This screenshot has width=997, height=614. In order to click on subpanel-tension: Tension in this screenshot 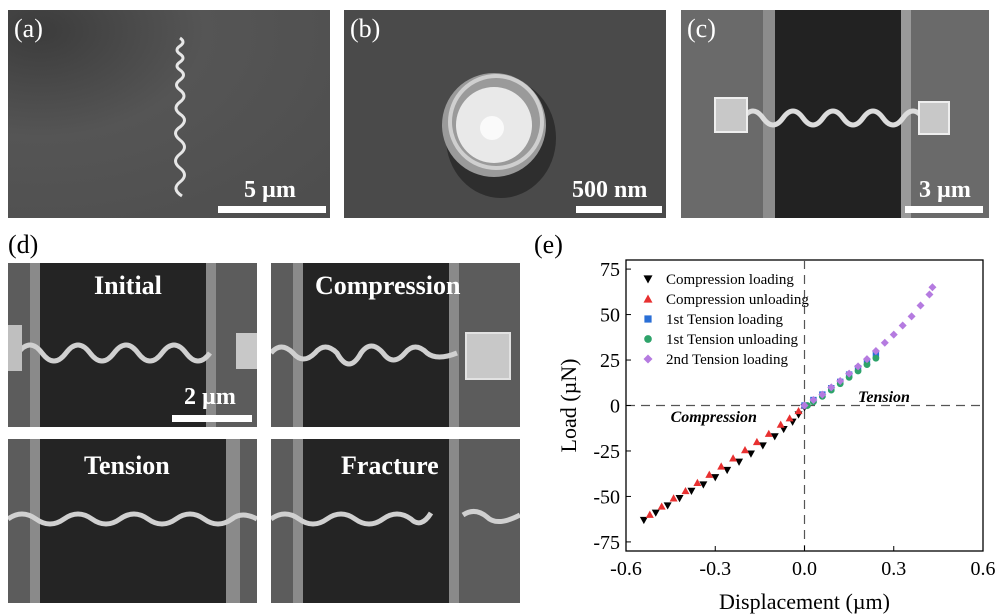, I will do `click(132, 521)`.